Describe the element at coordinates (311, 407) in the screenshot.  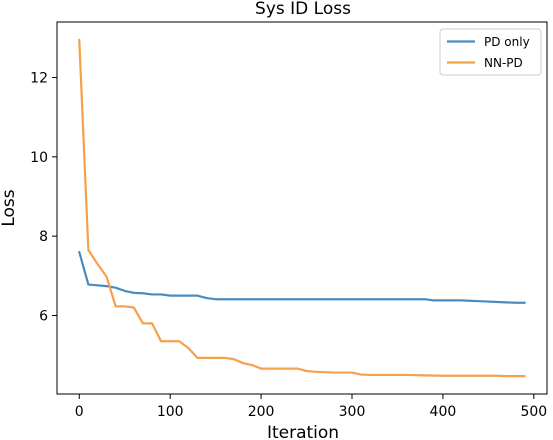
I see `x-axis: 0 100 200 300 400 500` at that location.